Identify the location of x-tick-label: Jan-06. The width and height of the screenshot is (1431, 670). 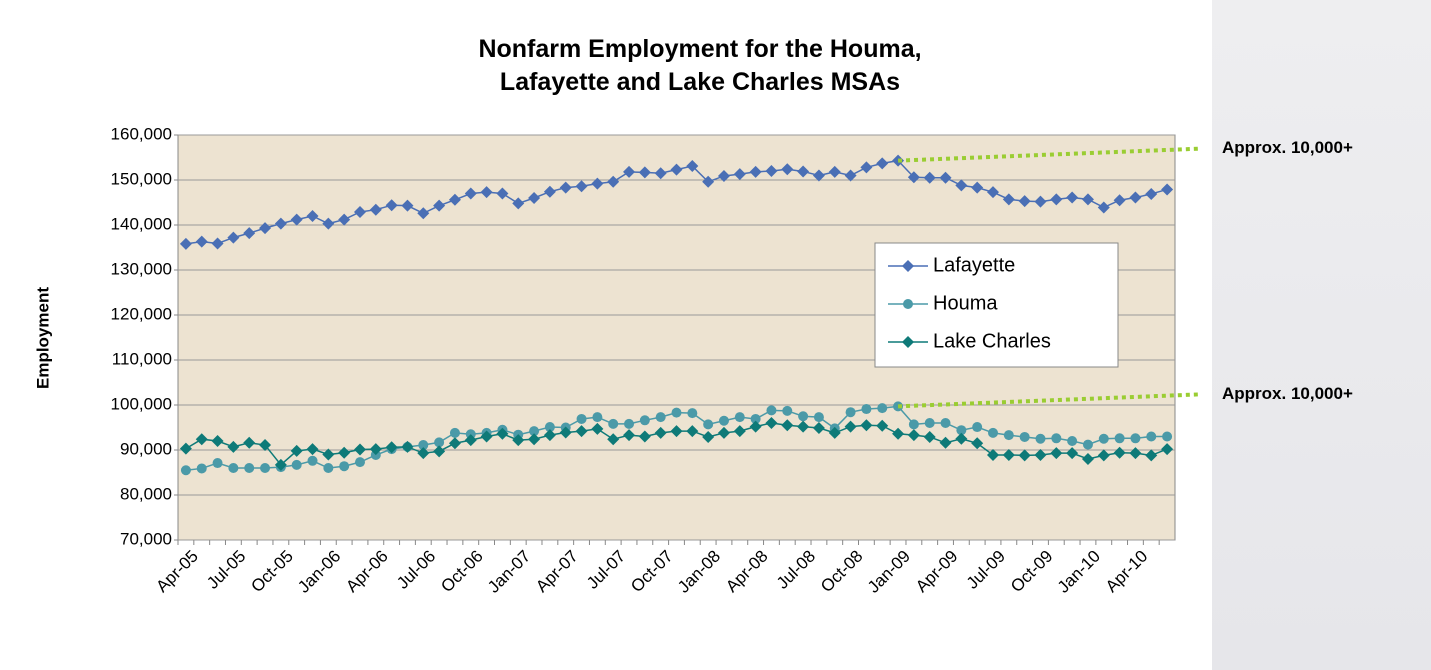
(319, 572).